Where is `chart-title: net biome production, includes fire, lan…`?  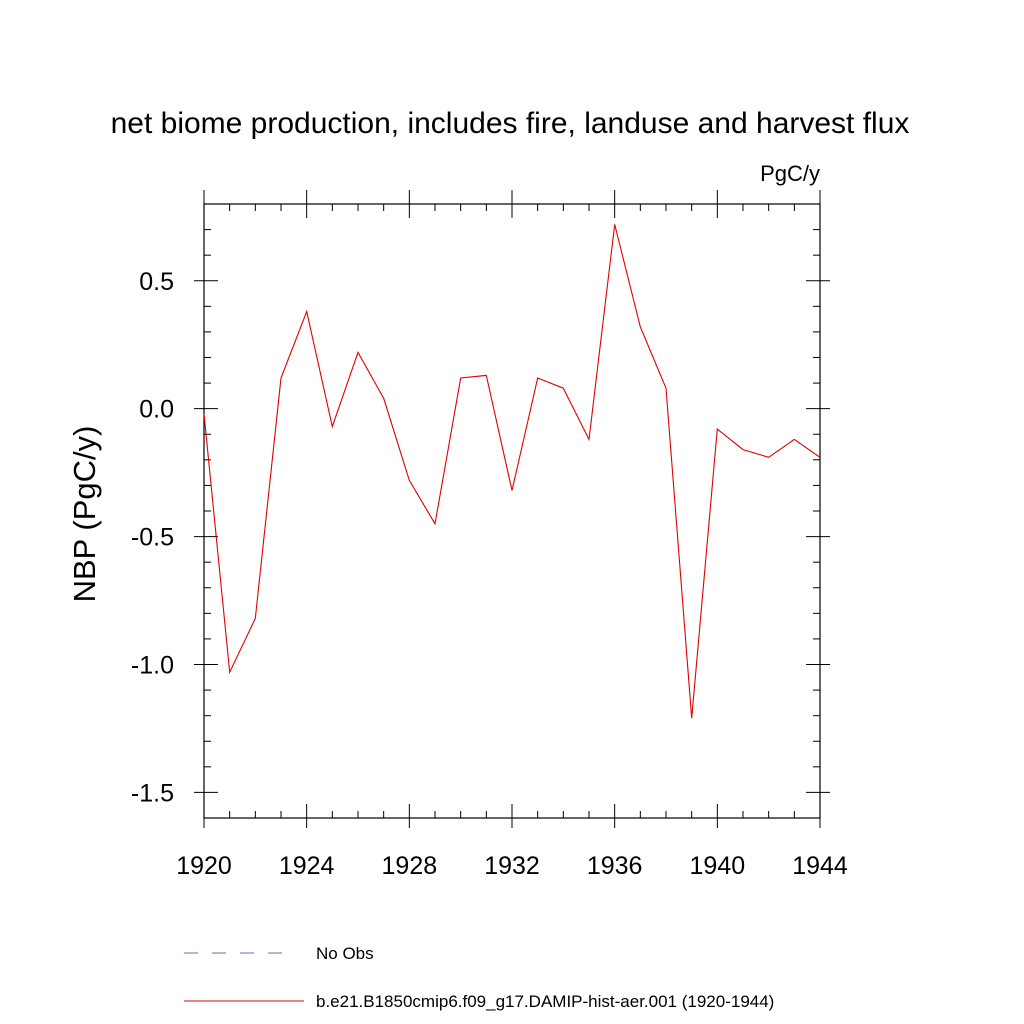 chart-title: net biome production, includes fire, lan… is located at coordinates (510, 123).